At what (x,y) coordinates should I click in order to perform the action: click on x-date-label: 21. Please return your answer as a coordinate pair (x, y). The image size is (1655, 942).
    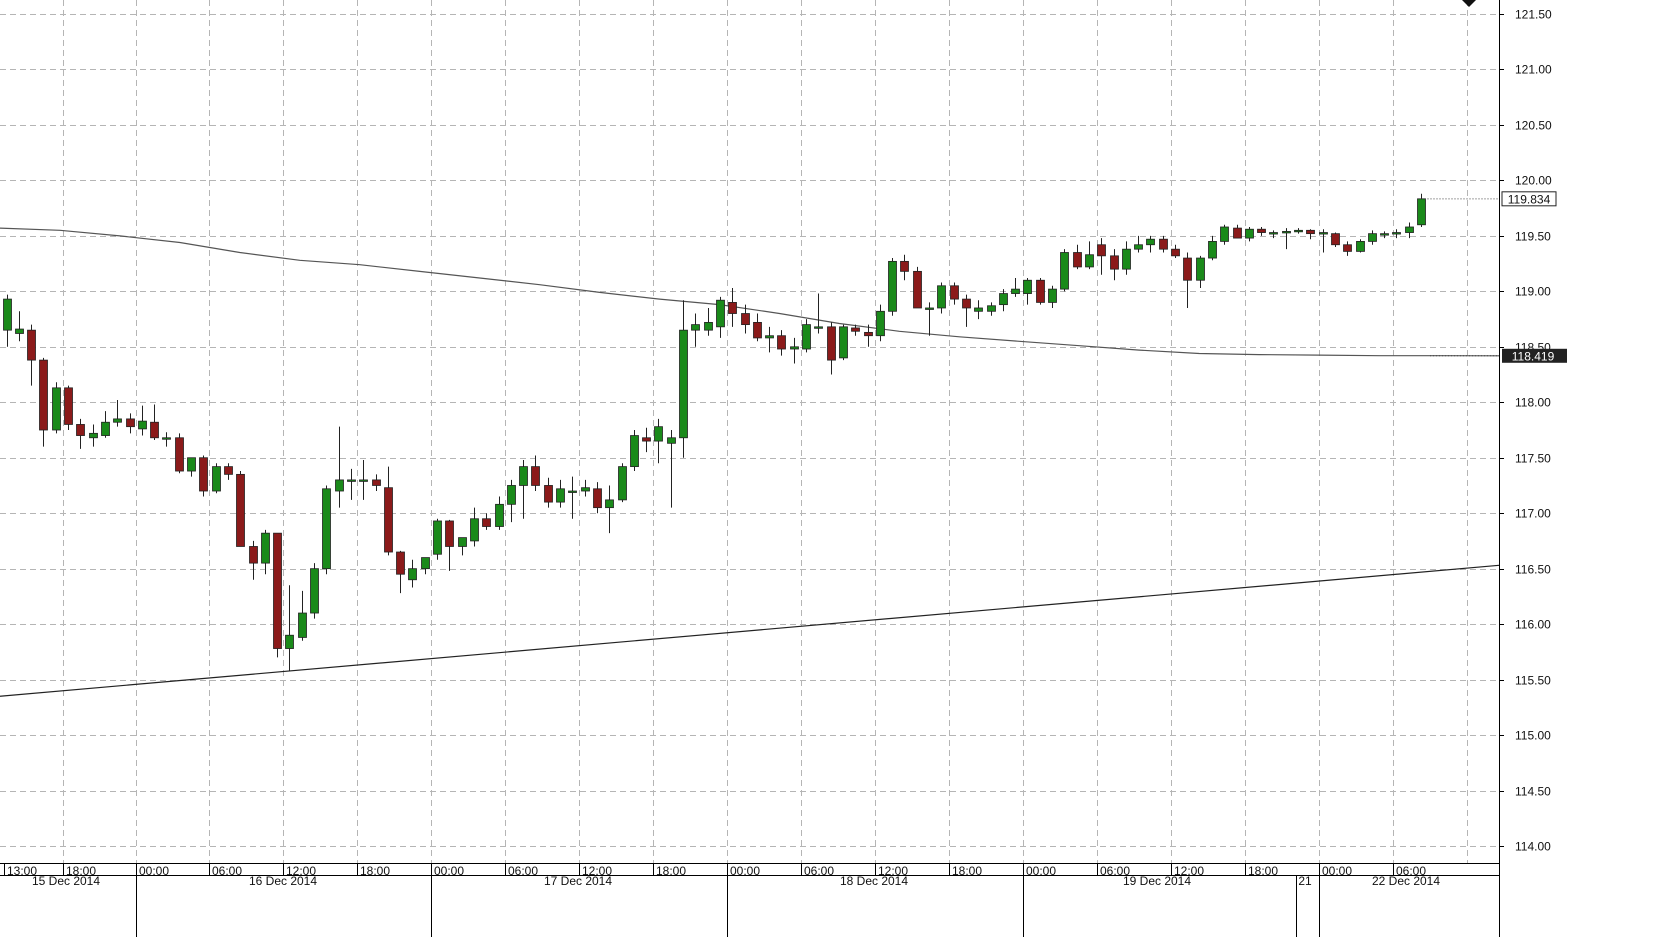
    Looking at the image, I should click on (1305, 881).